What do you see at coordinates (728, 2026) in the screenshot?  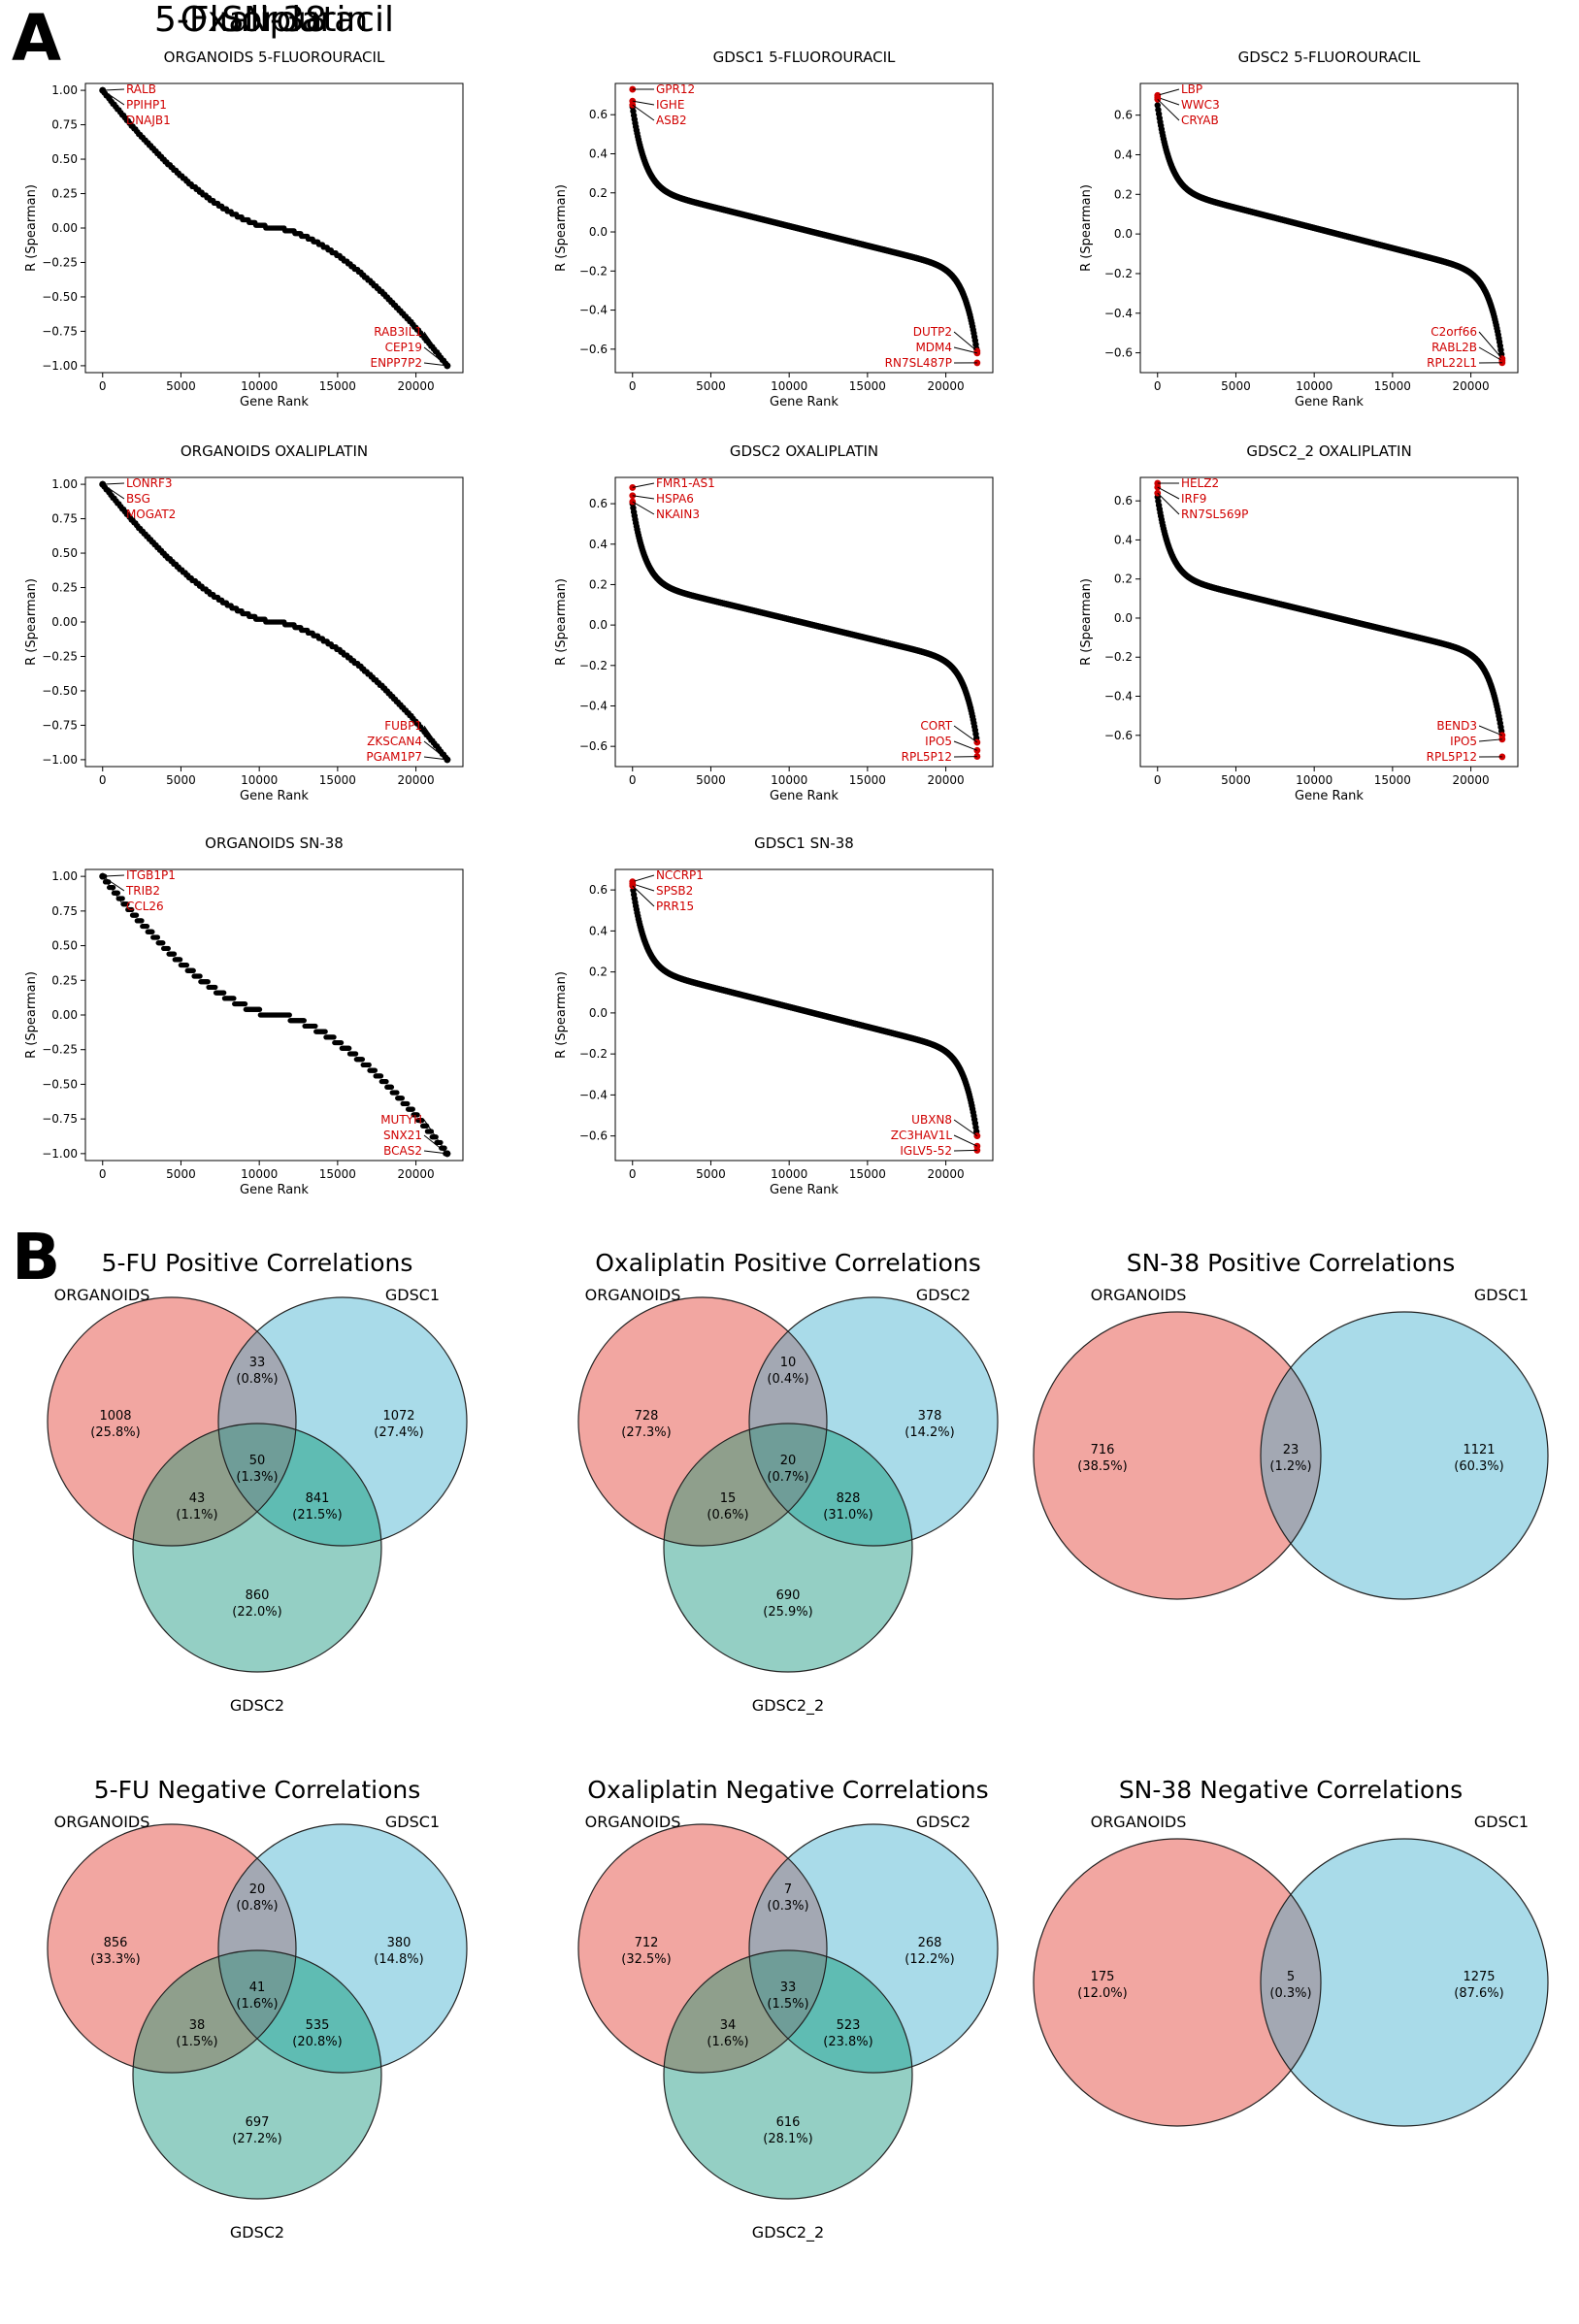 I see `venn-count-o_g2: 34` at bounding box center [728, 2026].